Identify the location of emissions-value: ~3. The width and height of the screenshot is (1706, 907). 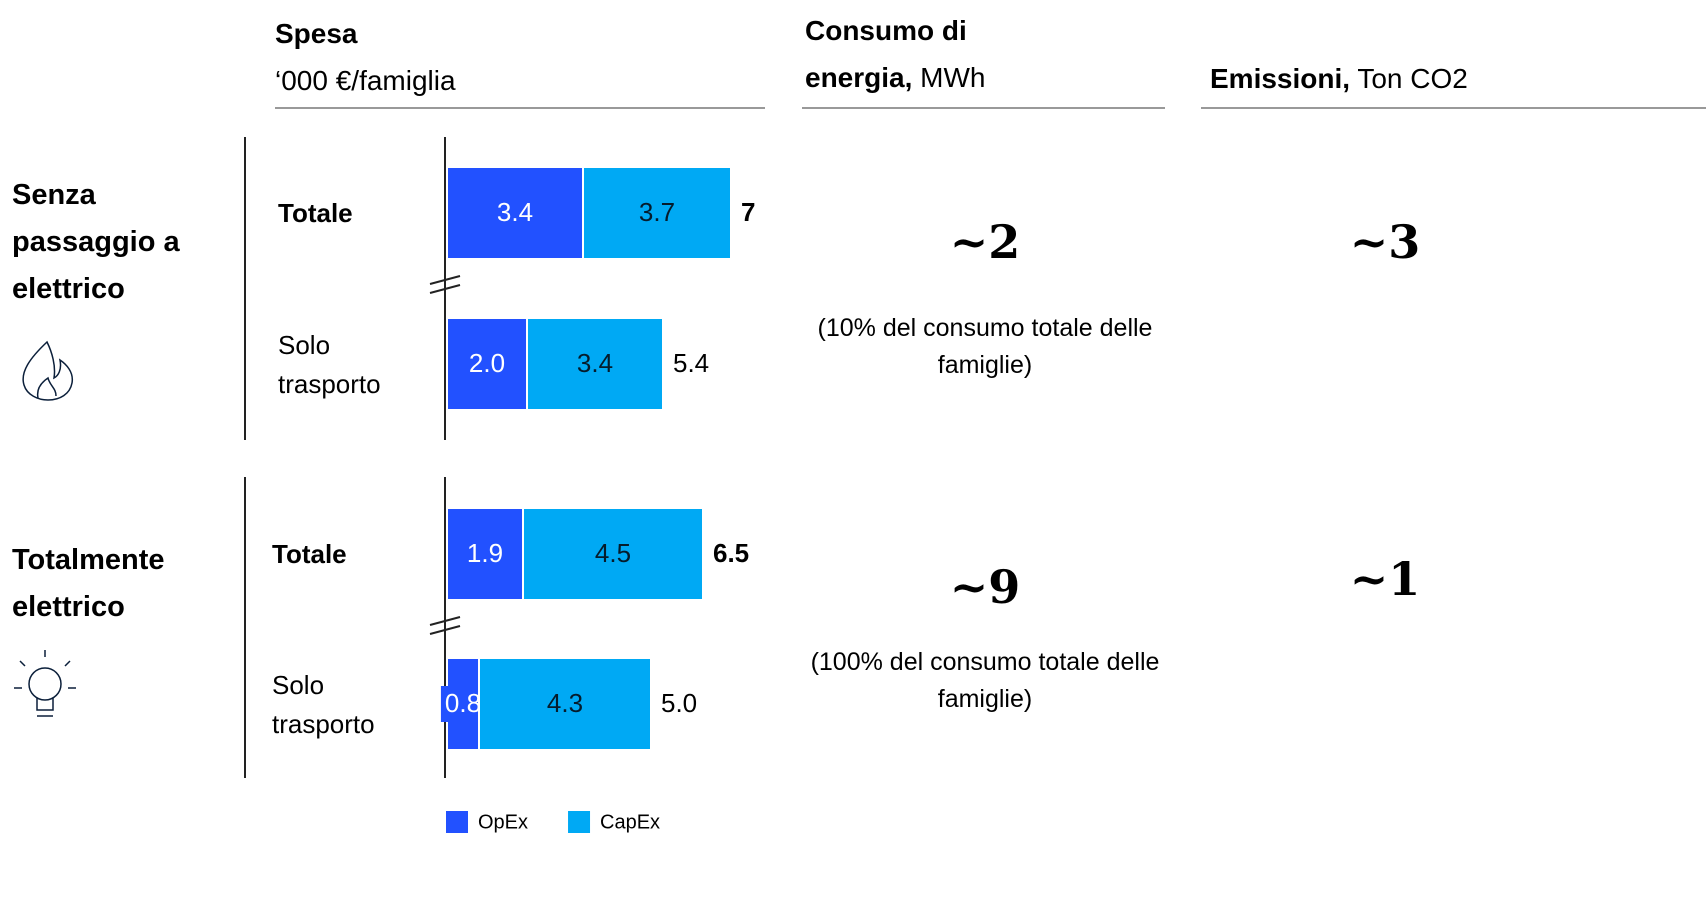
(1385, 242).